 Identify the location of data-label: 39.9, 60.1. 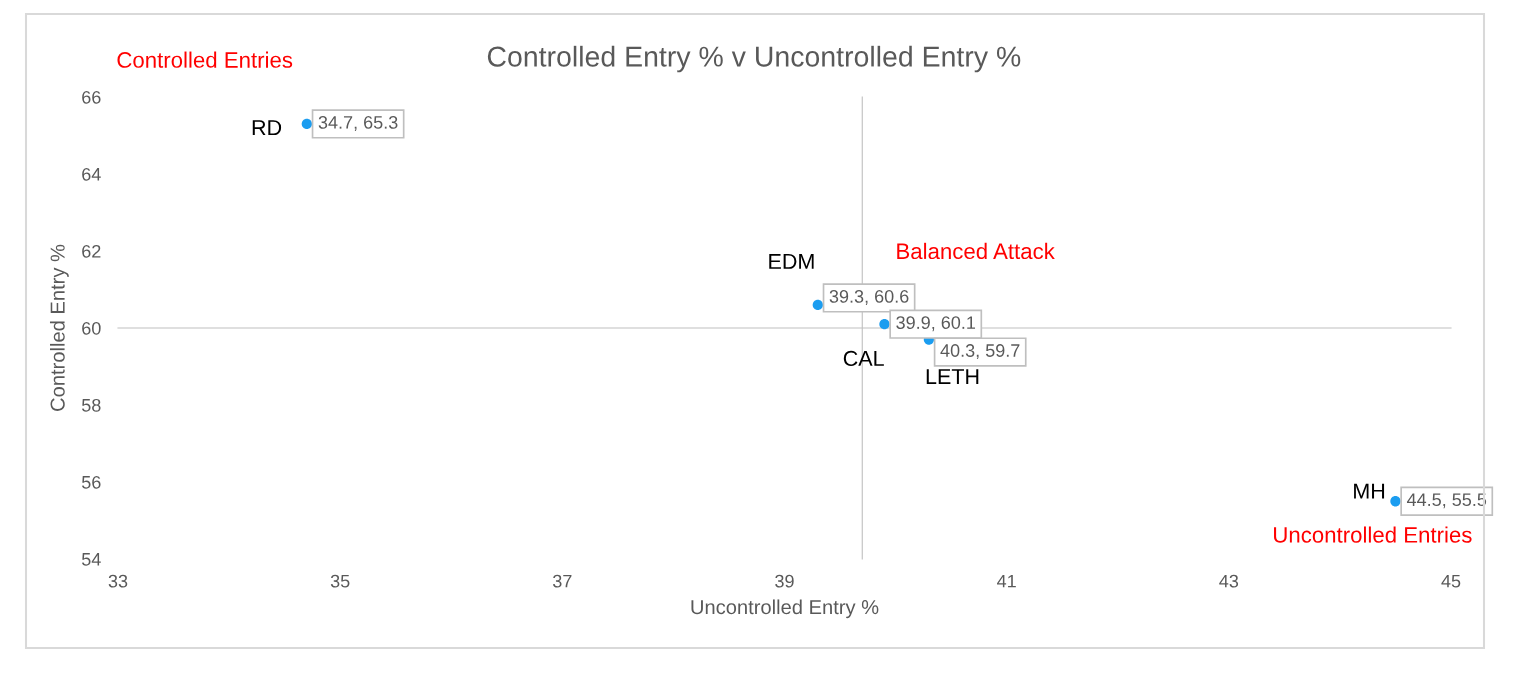
(936, 324).